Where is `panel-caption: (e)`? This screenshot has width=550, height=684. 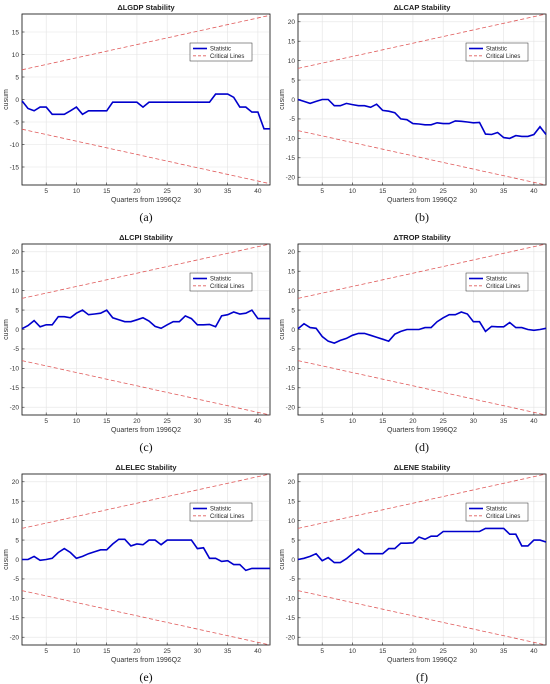 panel-caption: (e) is located at coordinates (145, 677).